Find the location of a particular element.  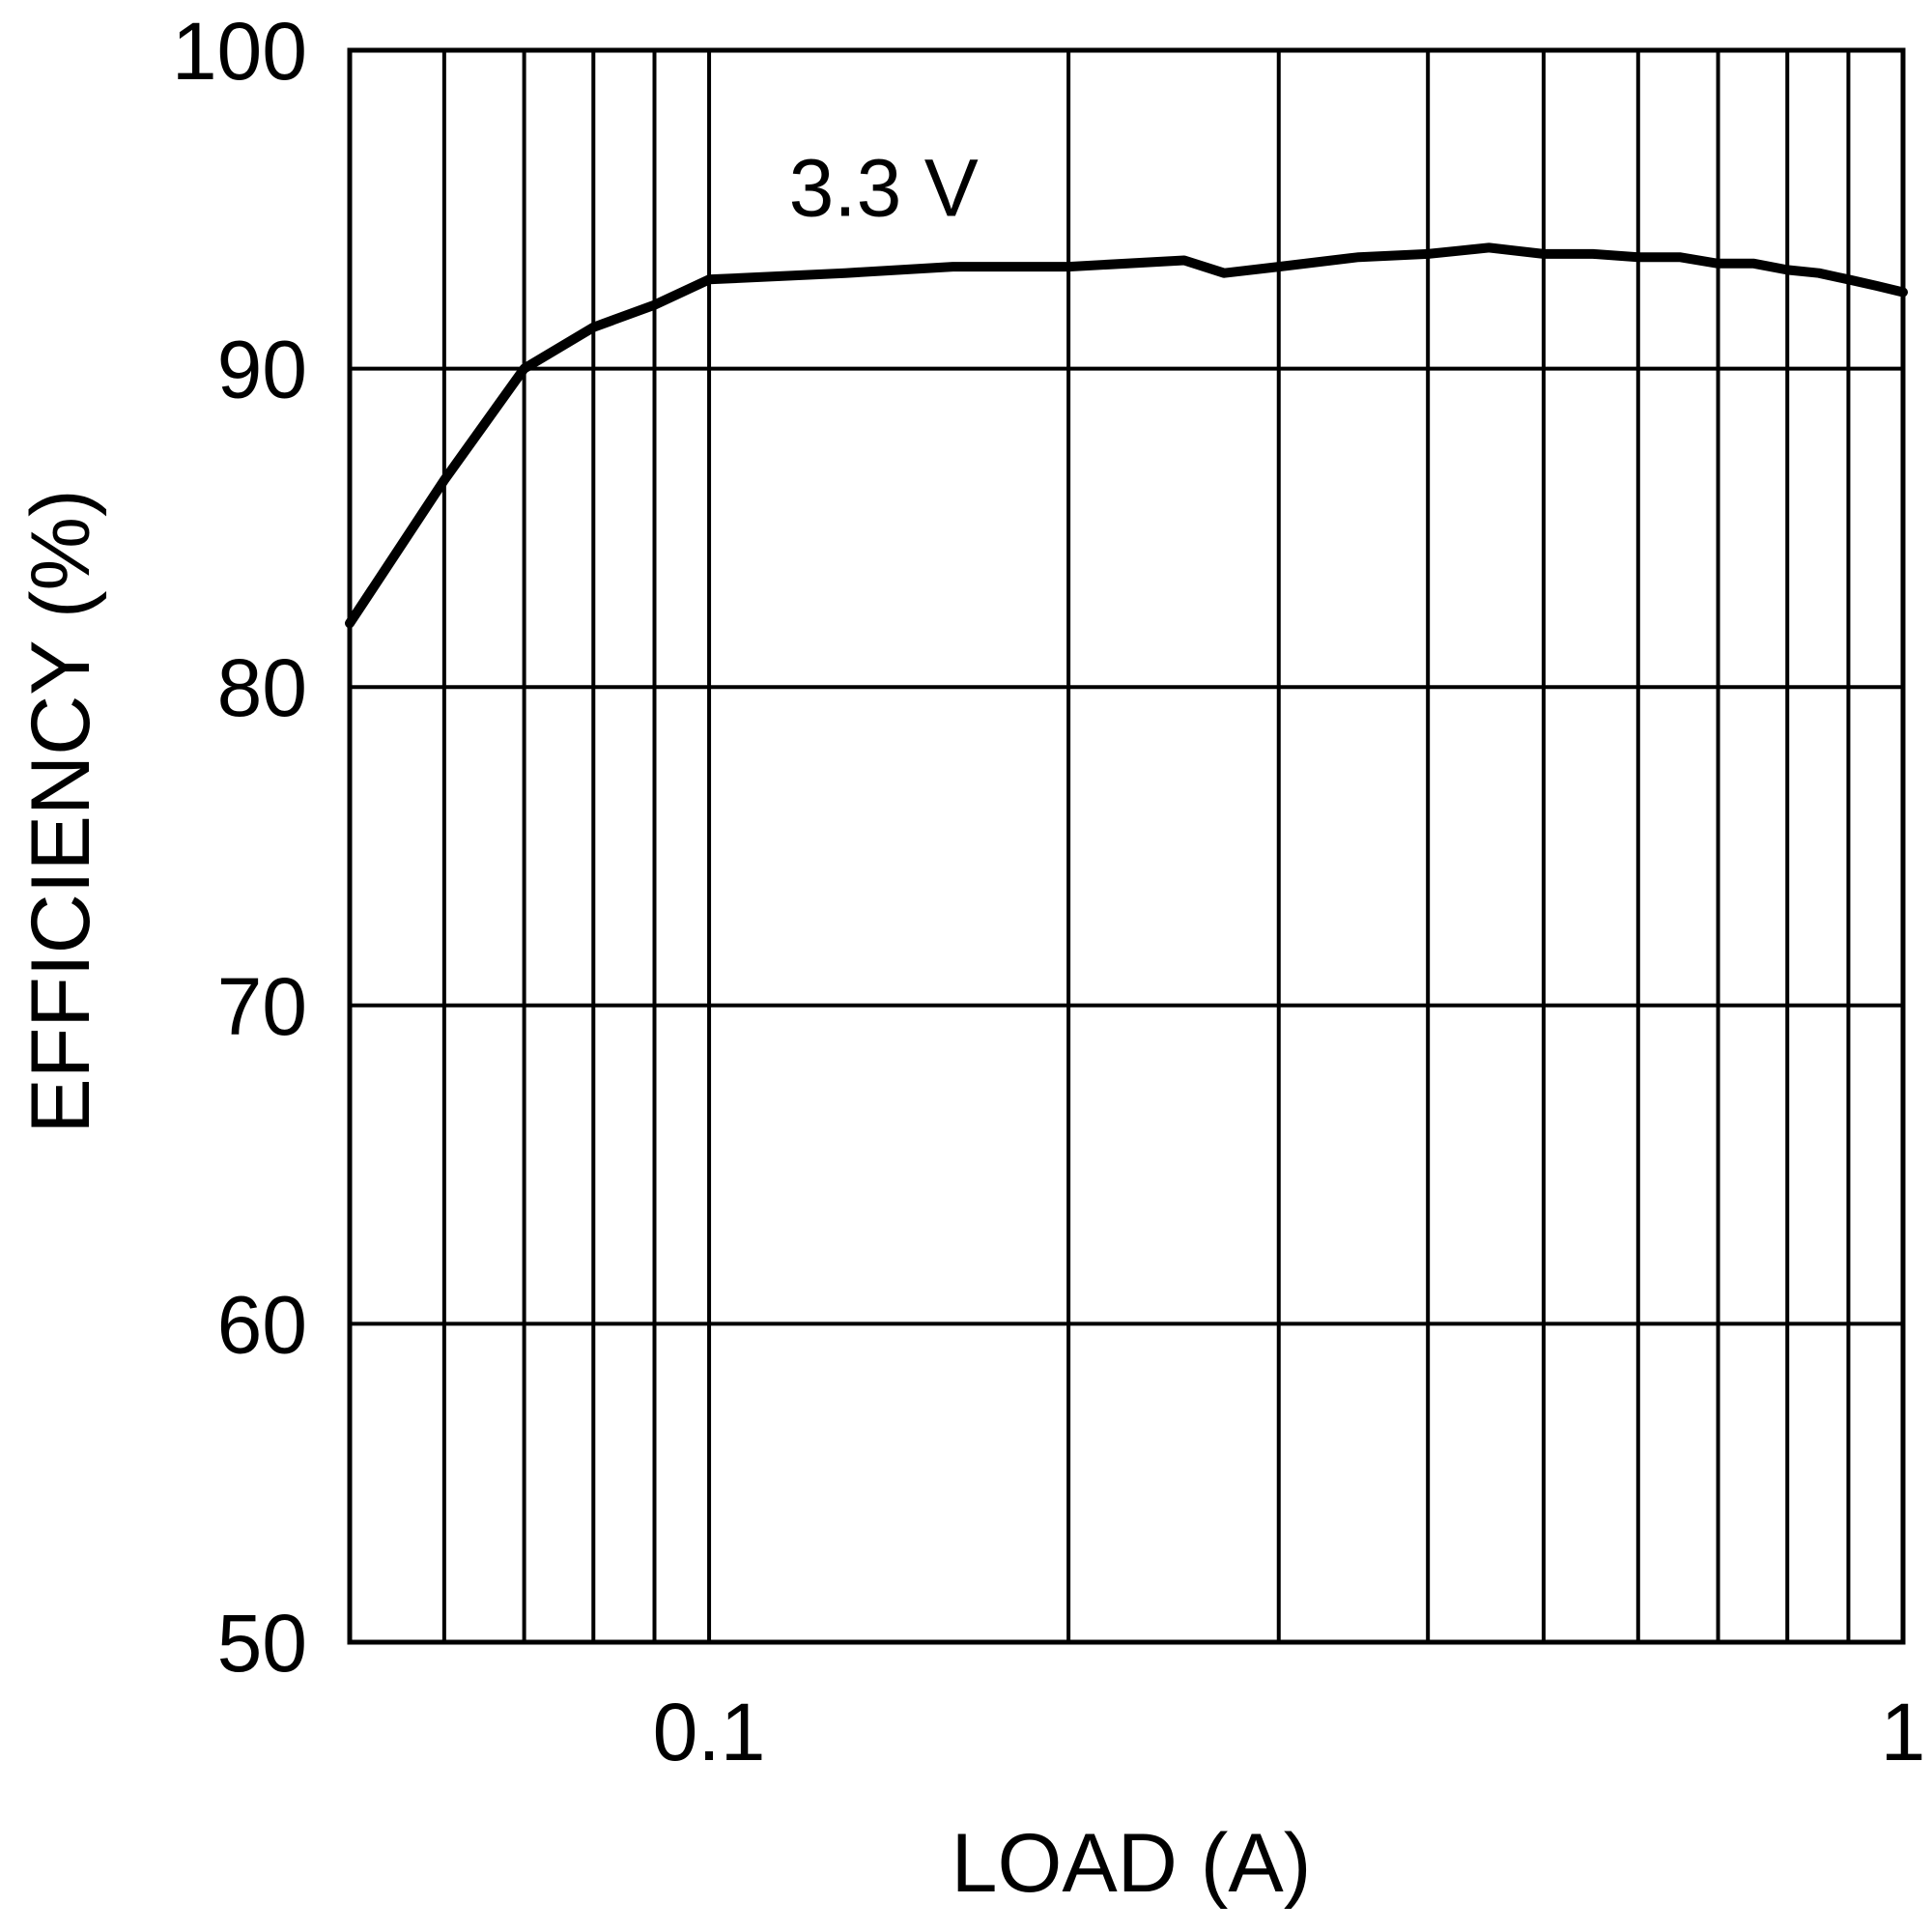

y-tick-label: 60 is located at coordinates (262, 1324).